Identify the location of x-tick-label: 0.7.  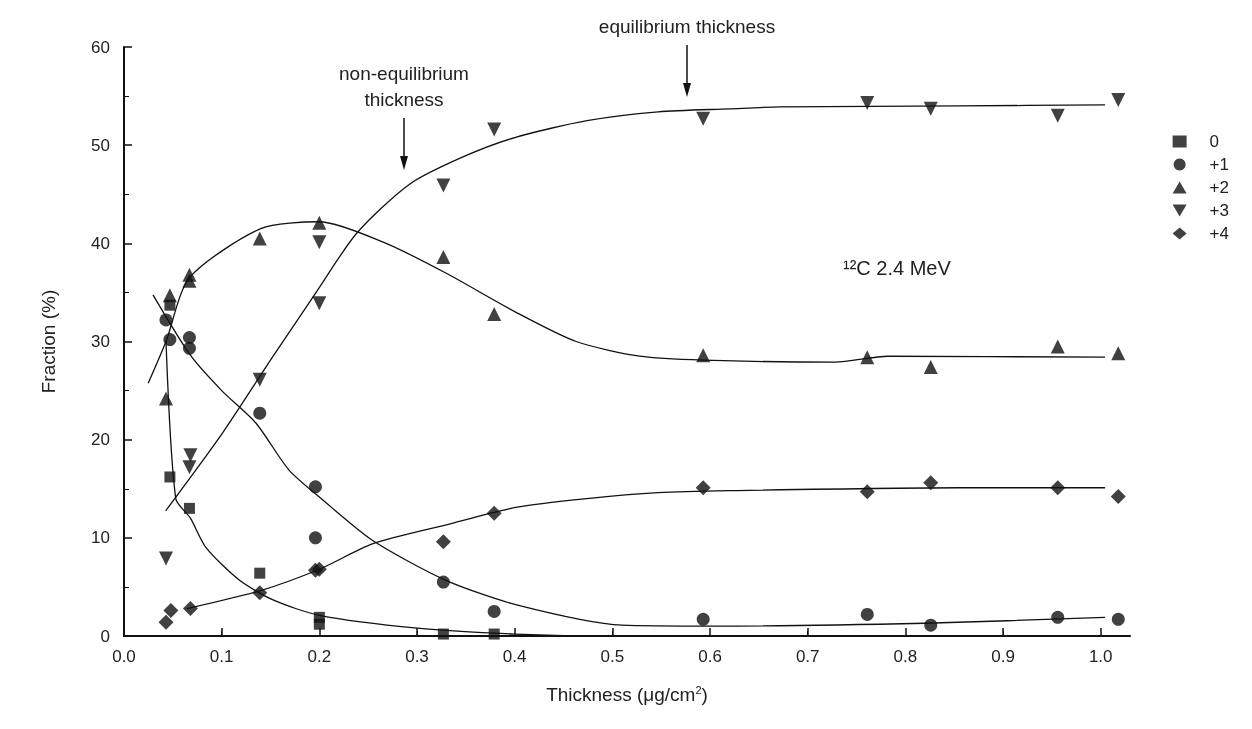
(807, 656).